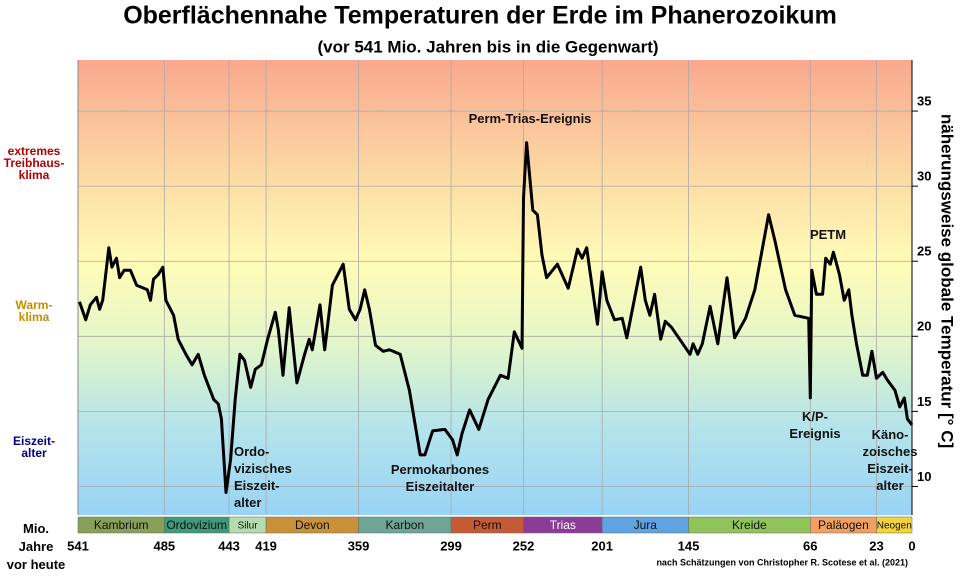  I want to click on annotation-line: Perm-Trias-Ereignis, so click(530, 118).